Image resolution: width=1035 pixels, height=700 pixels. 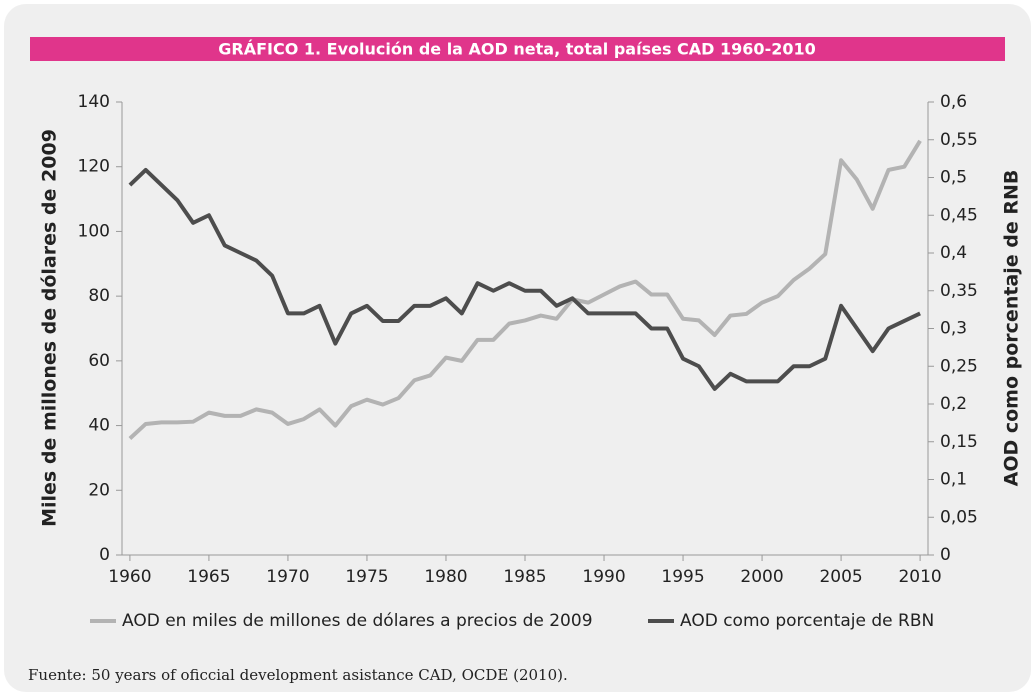 I want to click on x-tick-label: 1965, so click(x=208, y=577).